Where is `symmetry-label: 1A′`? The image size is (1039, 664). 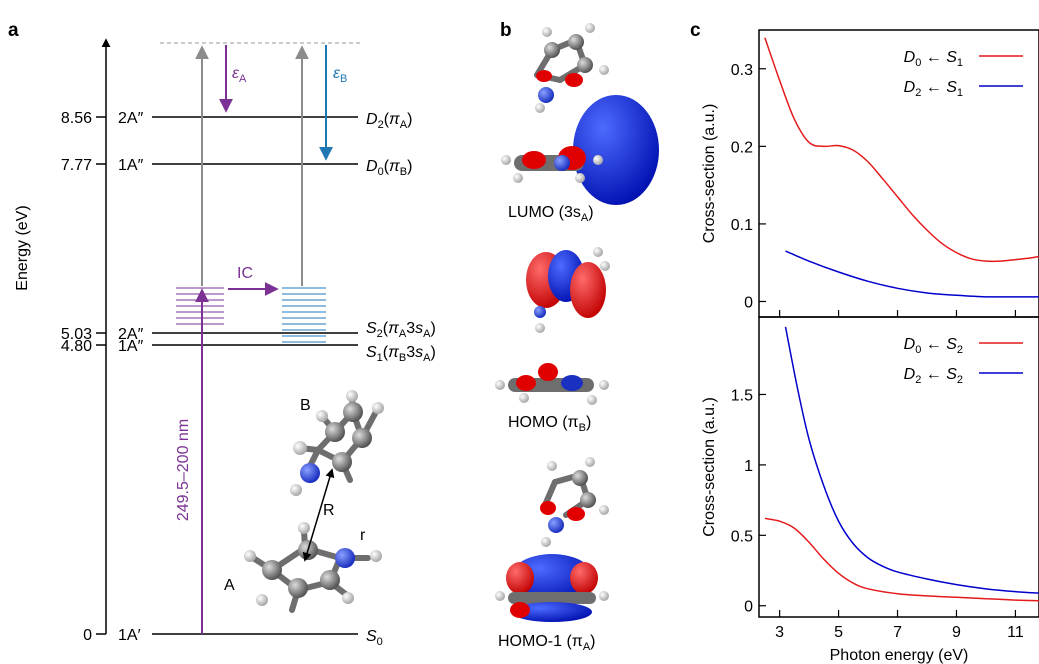 symmetry-label: 1A′ is located at coordinates (129, 635).